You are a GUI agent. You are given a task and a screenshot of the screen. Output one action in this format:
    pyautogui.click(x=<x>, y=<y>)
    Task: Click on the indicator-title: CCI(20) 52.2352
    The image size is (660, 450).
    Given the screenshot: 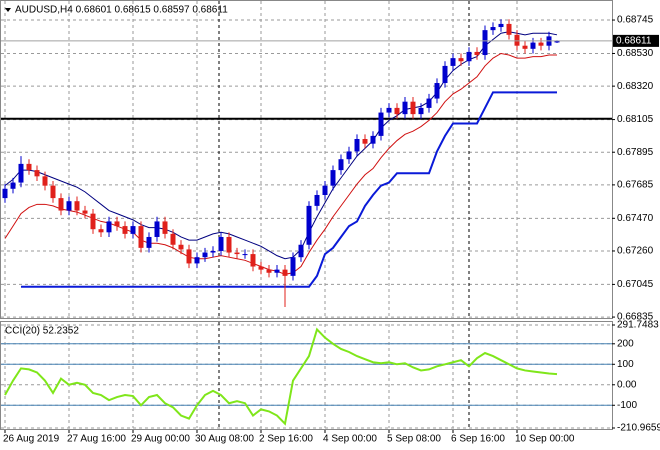 What is the action you would take?
    pyautogui.click(x=42, y=331)
    